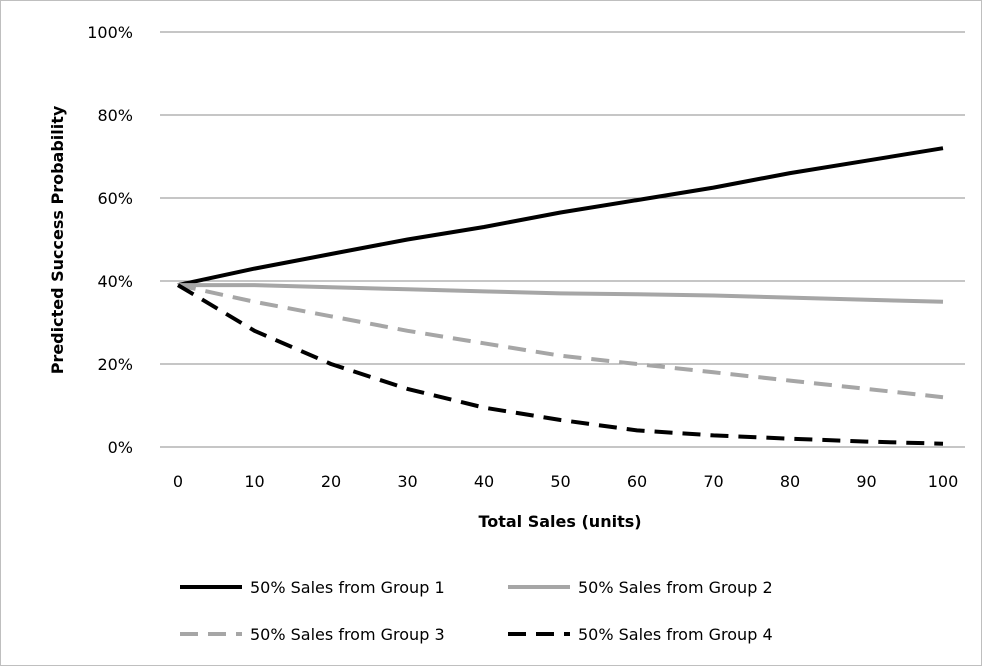 Image resolution: width=982 pixels, height=666 pixels. Describe the element at coordinates (347, 634) in the screenshot. I see `legend-label-group-3: 50% Sales from Group 3` at that location.